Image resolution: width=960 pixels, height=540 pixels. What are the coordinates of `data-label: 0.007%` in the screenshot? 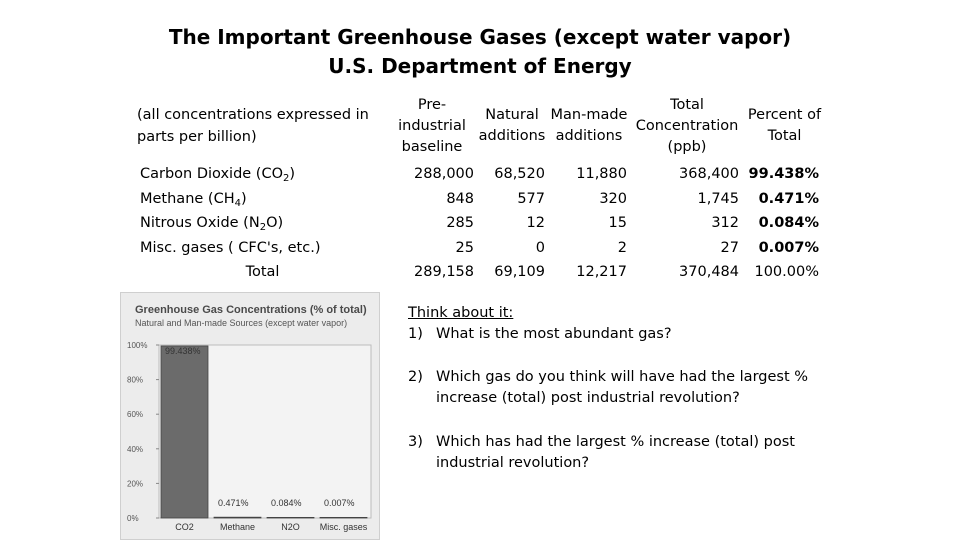 It's located at (339, 503).